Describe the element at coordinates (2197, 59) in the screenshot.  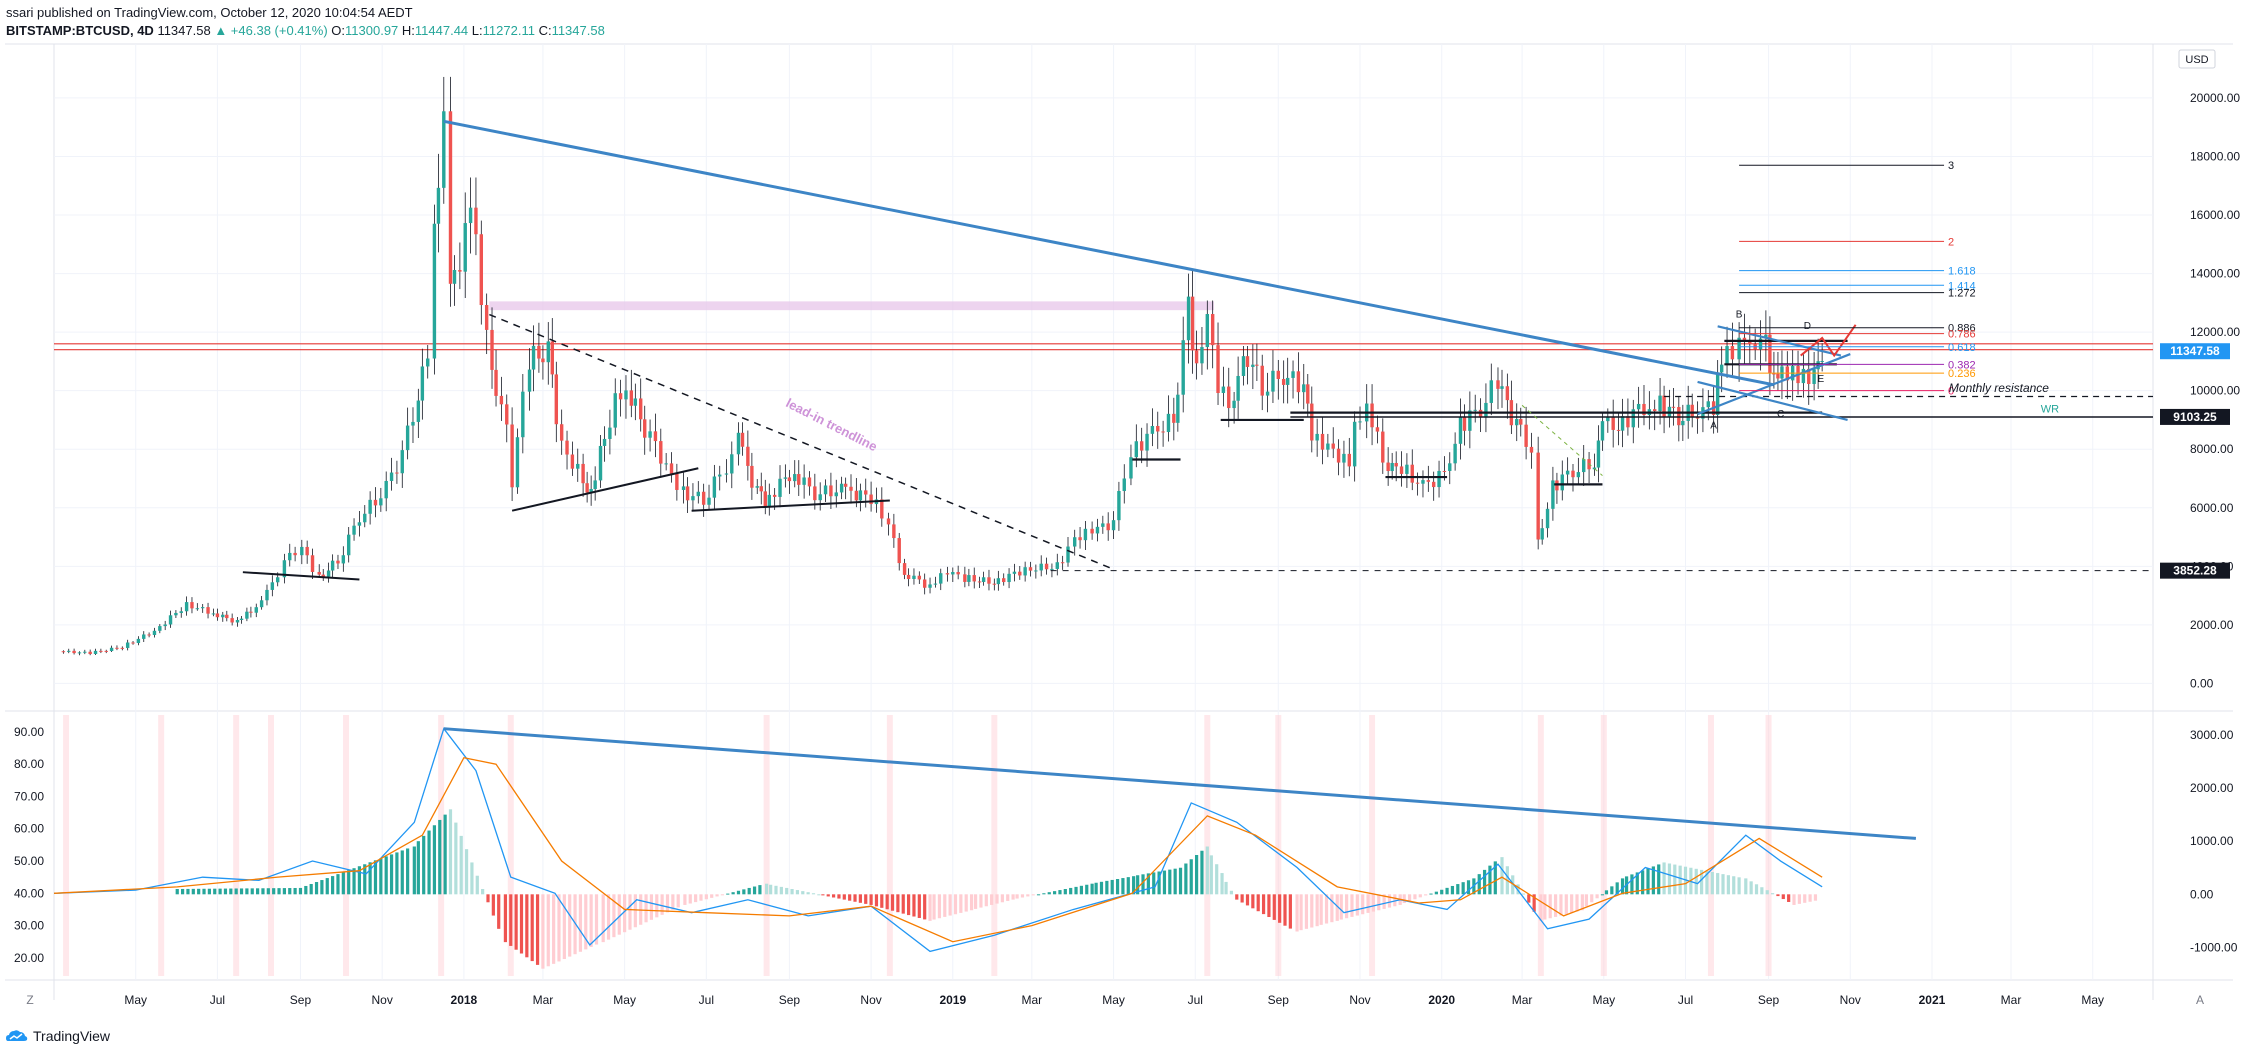
I see `currency-badge` at that location.